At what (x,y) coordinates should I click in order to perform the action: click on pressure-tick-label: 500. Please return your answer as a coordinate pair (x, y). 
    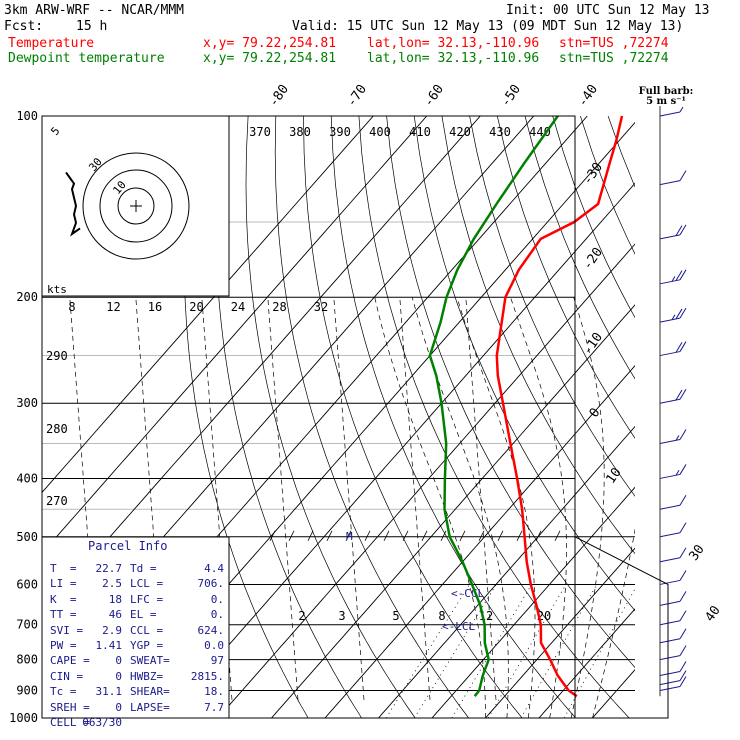
    Looking at the image, I should click on (27, 537).